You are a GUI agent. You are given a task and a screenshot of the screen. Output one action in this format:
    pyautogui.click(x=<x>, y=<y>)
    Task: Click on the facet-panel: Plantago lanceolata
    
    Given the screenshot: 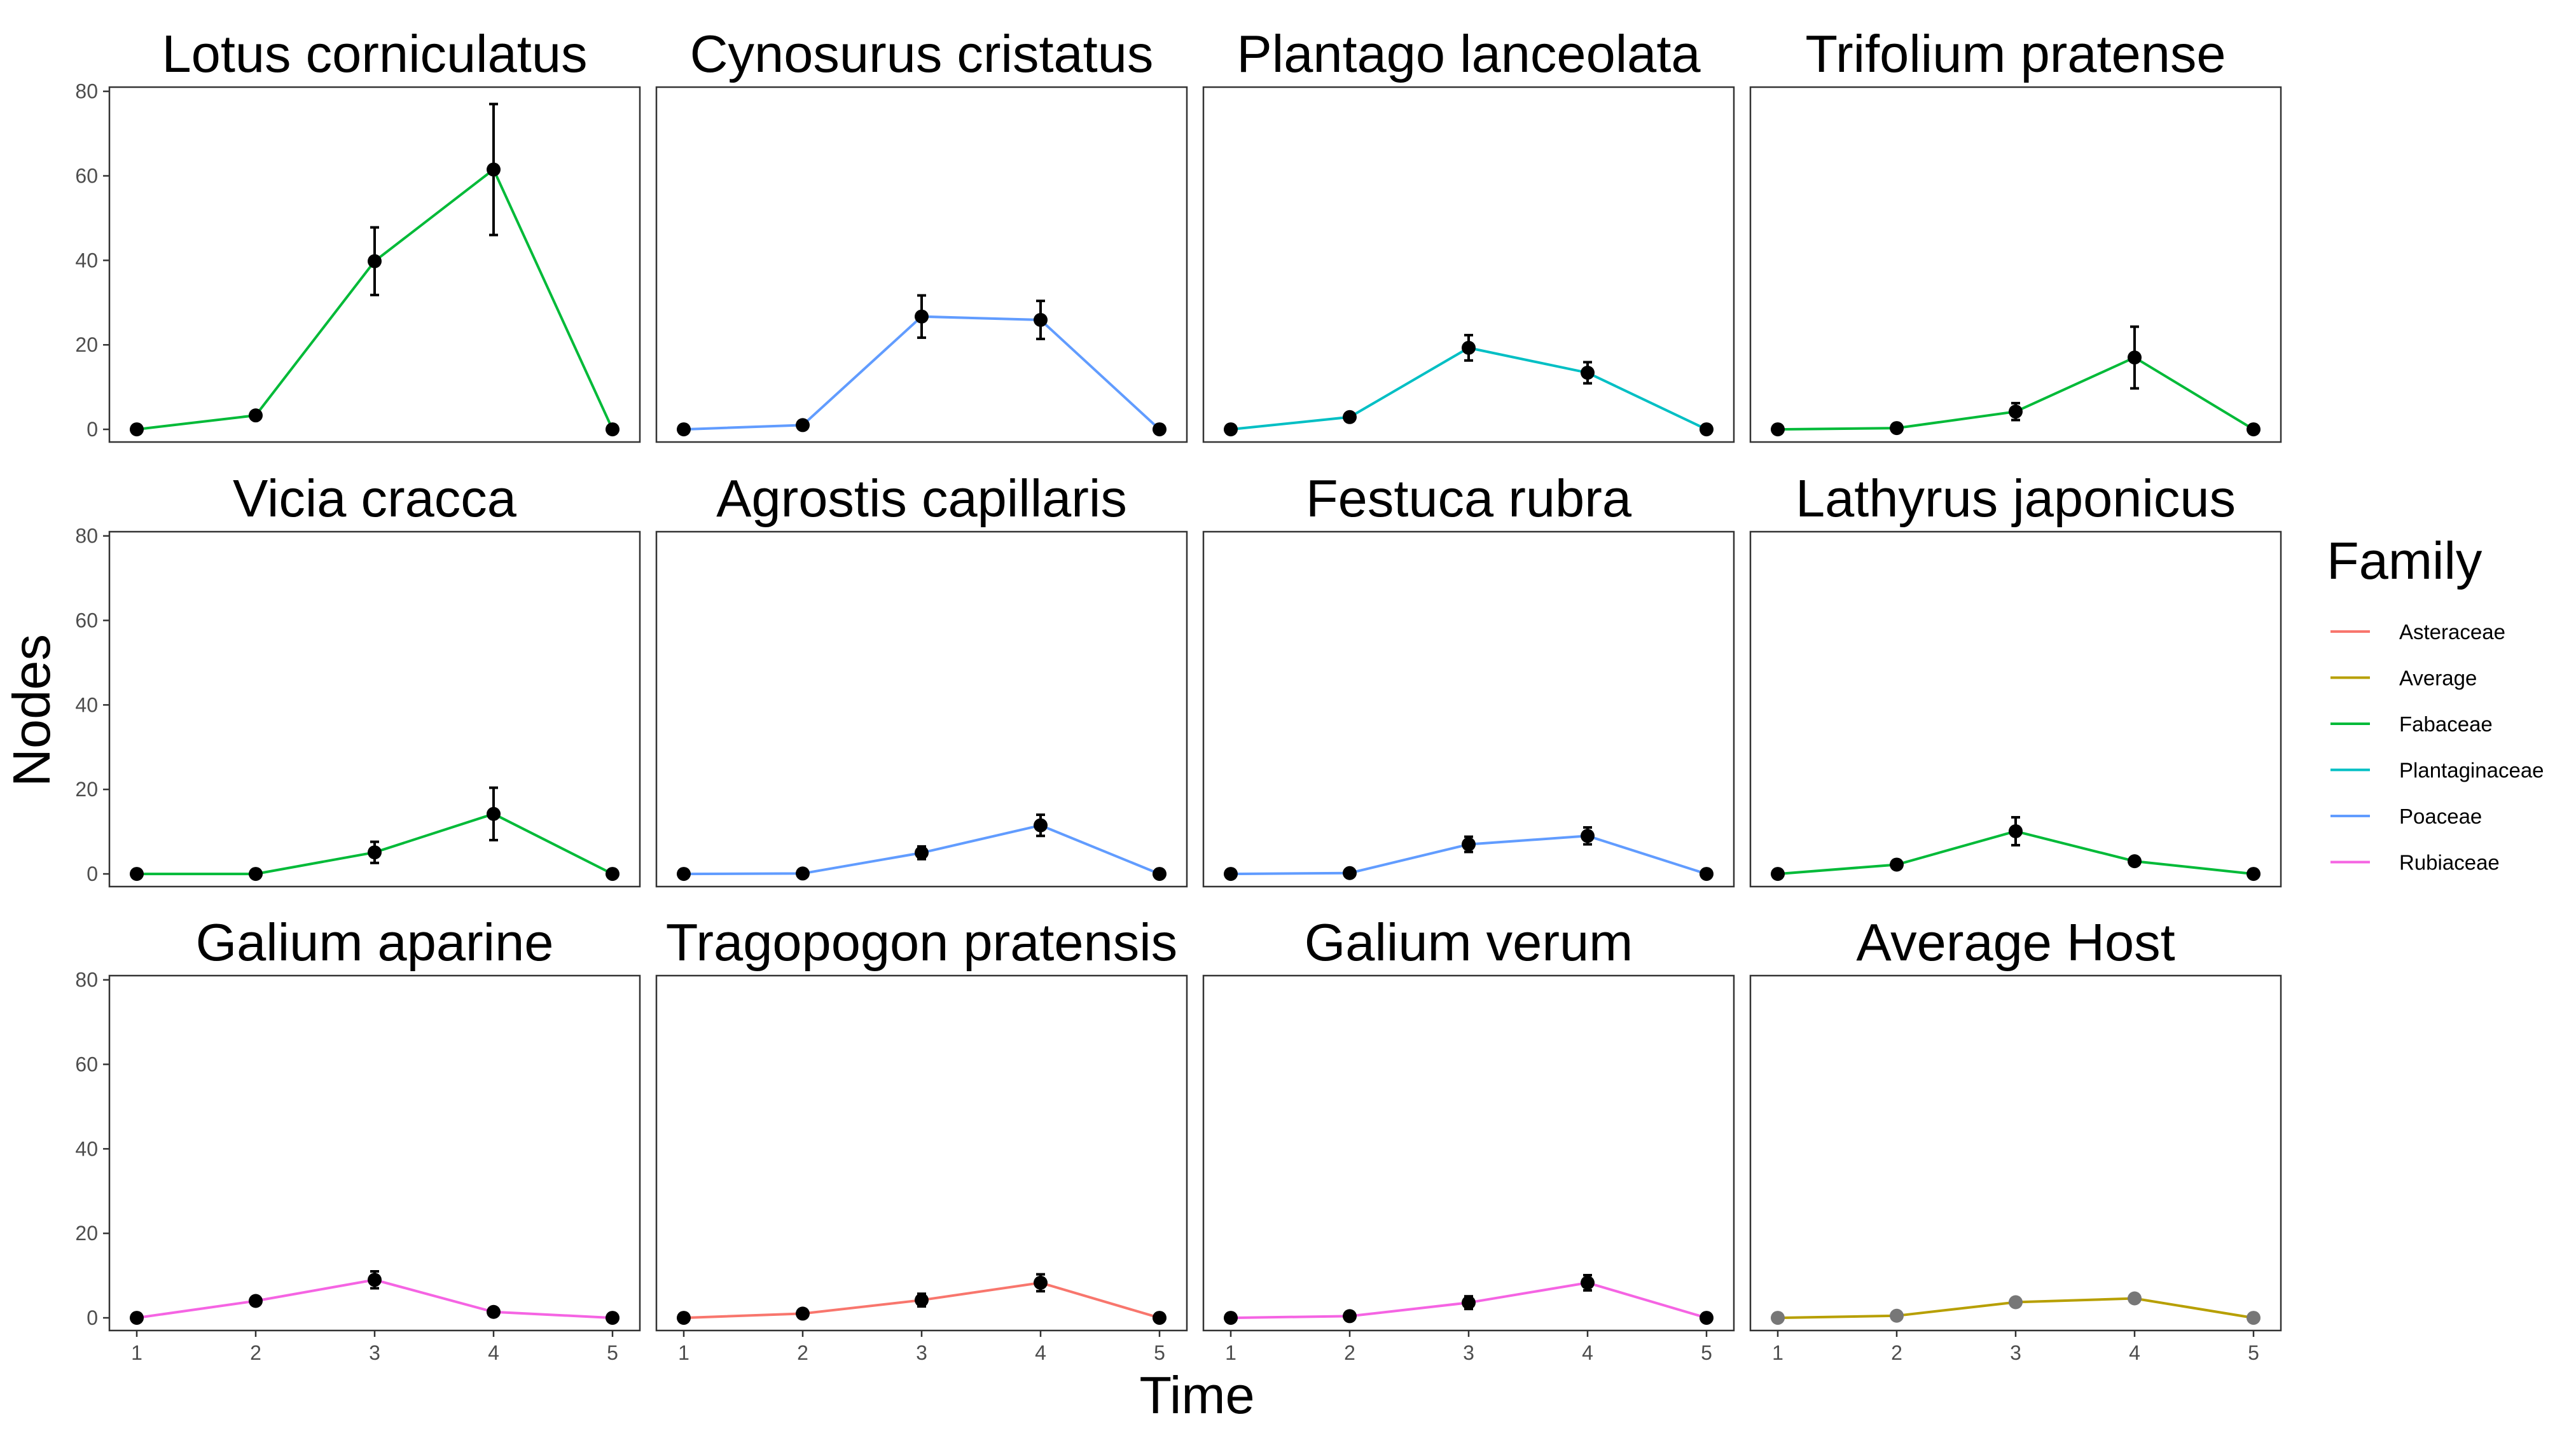 What is the action you would take?
    pyautogui.click(x=1468, y=233)
    